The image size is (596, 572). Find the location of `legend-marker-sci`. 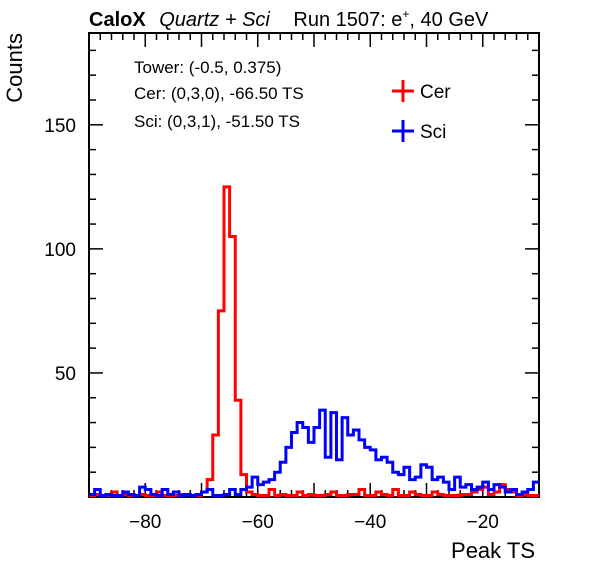

legend-marker-sci is located at coordinates (403, 131).